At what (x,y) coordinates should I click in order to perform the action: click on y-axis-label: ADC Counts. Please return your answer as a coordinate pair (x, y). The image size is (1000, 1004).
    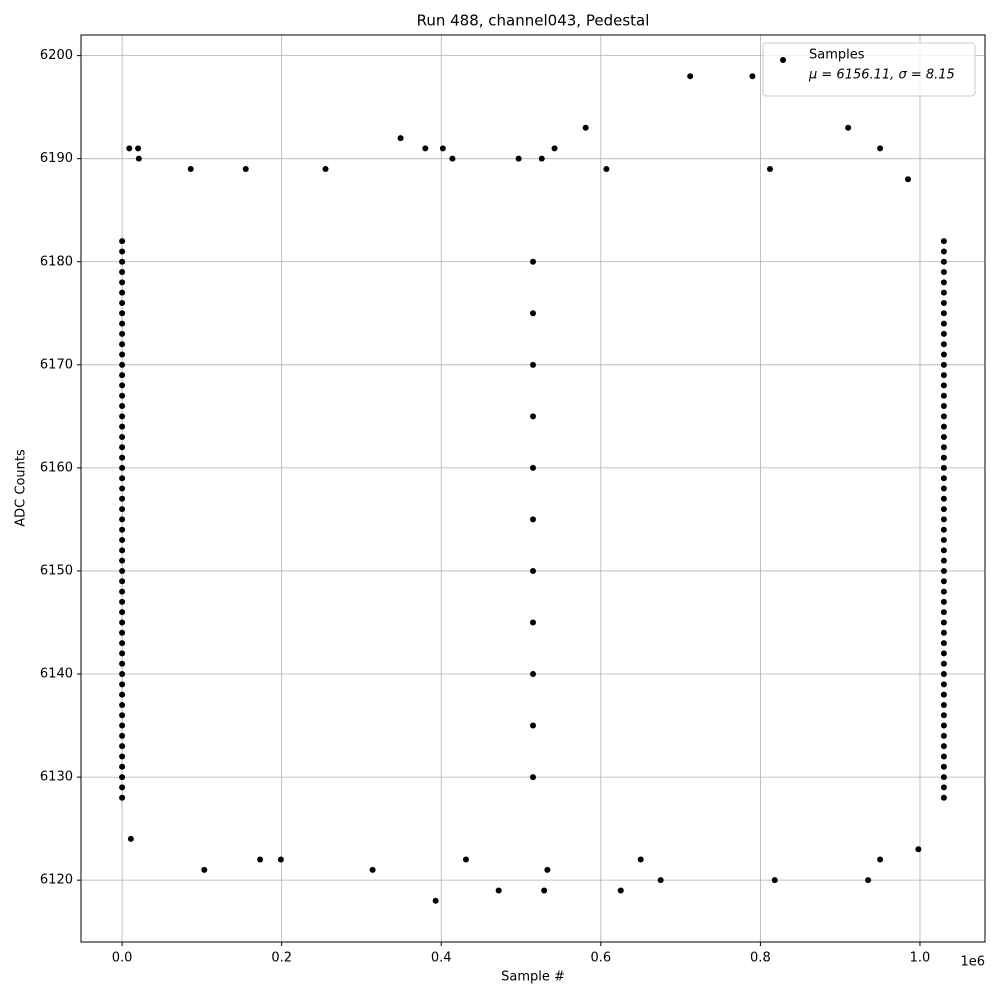
    Looking at the image, I should click on (21, 488).